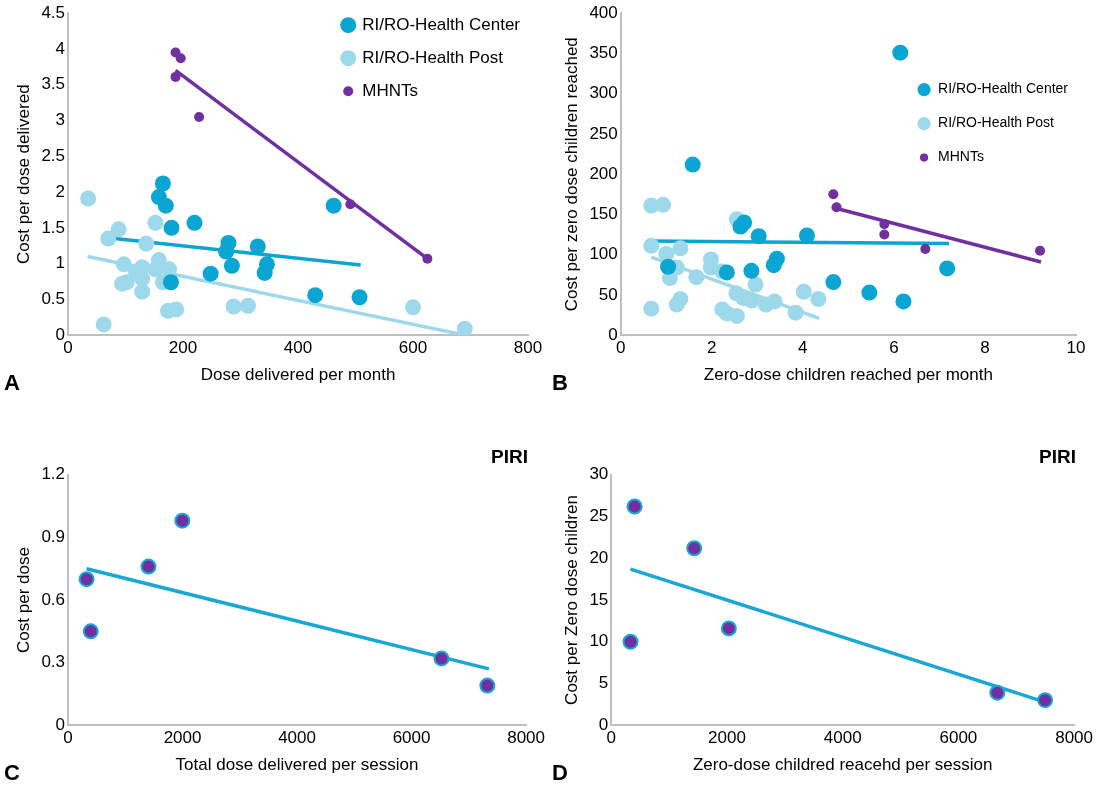  What do you see at coordinates (599, 516) in the screenshot?
I see `y-tick-label: 25` at bounding box center [599, 516].